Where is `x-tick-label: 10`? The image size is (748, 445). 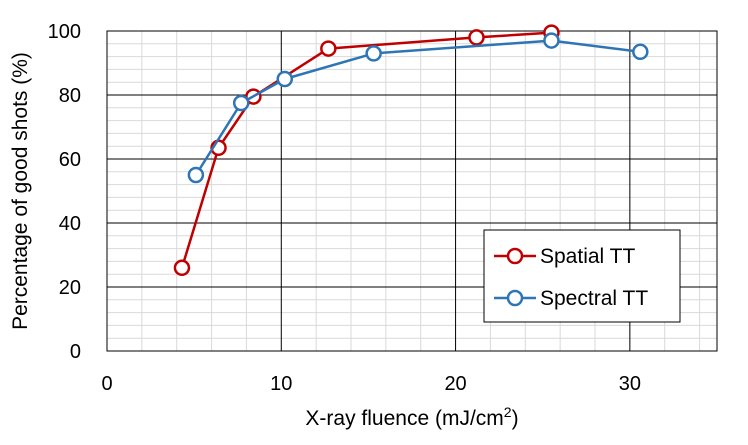 x-tick-label: 10 is located at coordinates (281, 384).